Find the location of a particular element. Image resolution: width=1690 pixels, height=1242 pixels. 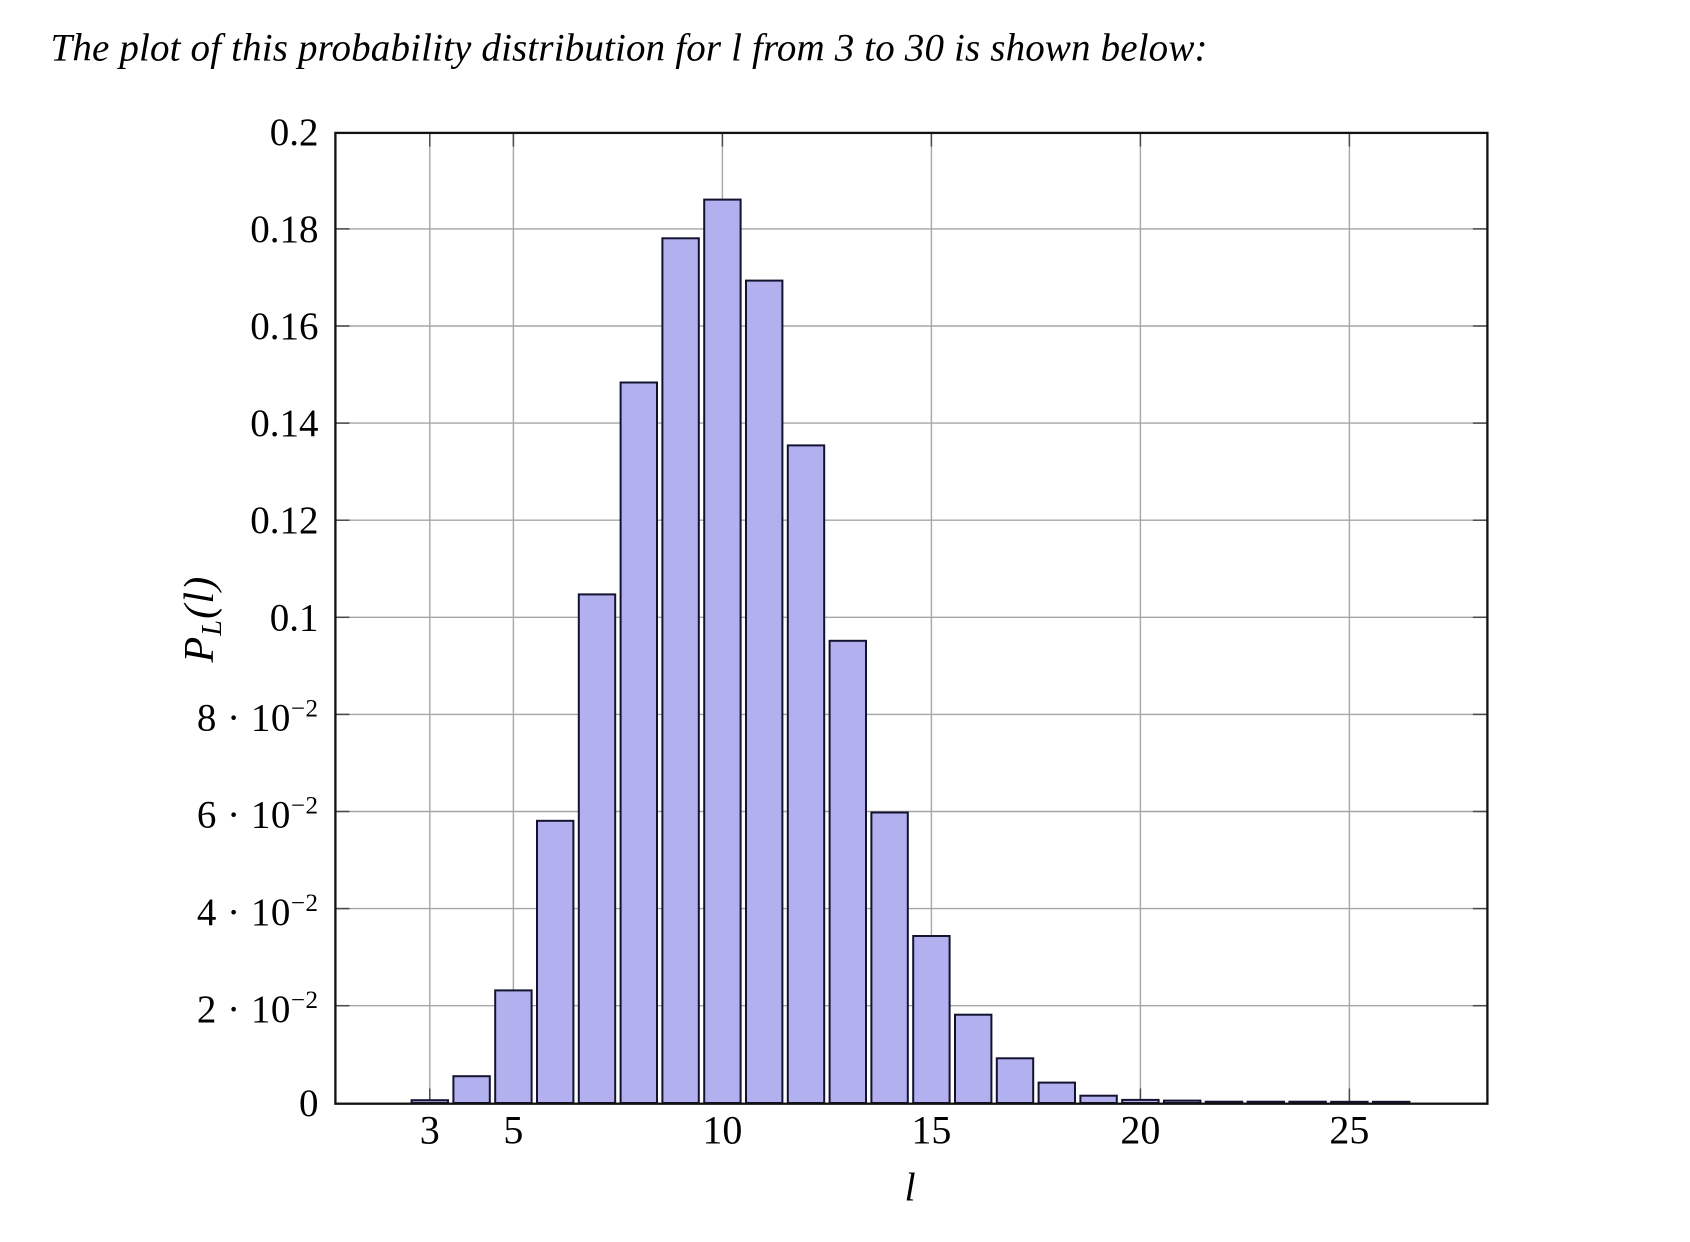

svg-text: 5 is located at coordinates (513, 1130).